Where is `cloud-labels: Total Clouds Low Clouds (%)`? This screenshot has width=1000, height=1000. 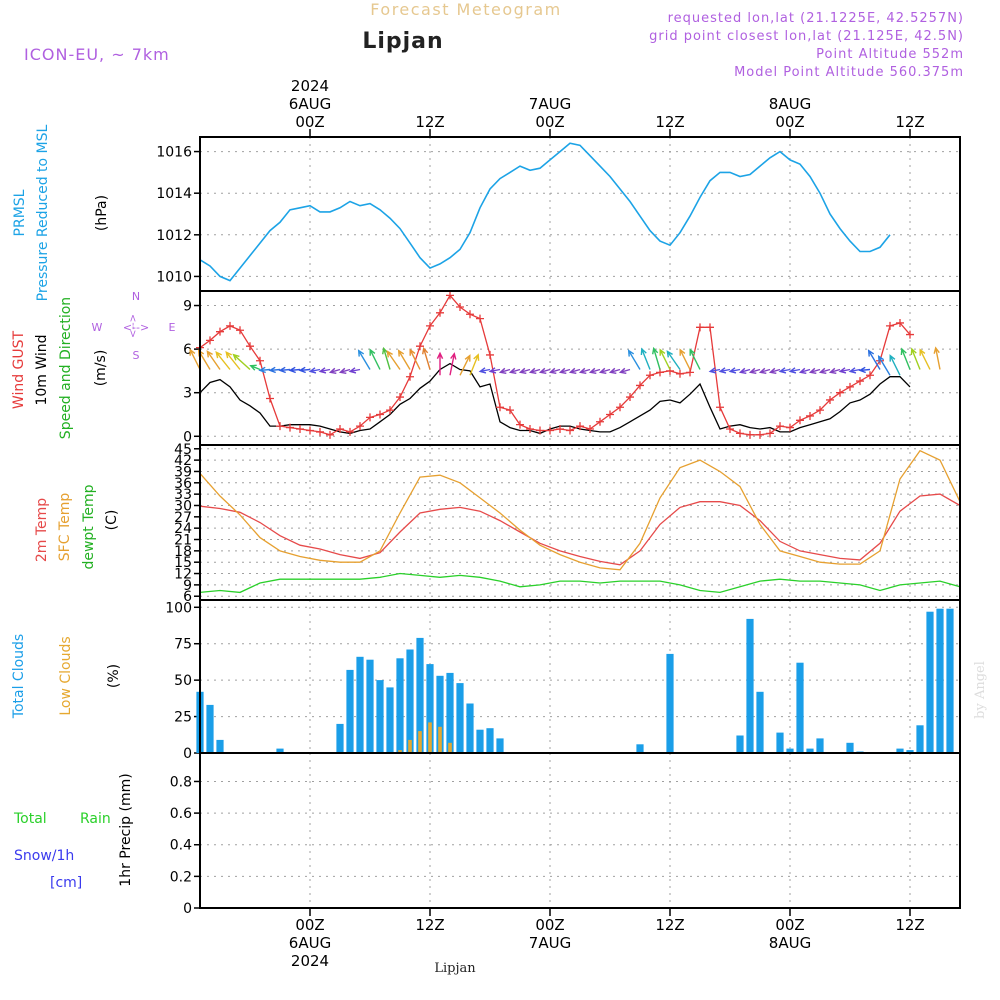
cloud-labels: Total Clouds Low Clouds (%) is located at coordinates (66, 676).